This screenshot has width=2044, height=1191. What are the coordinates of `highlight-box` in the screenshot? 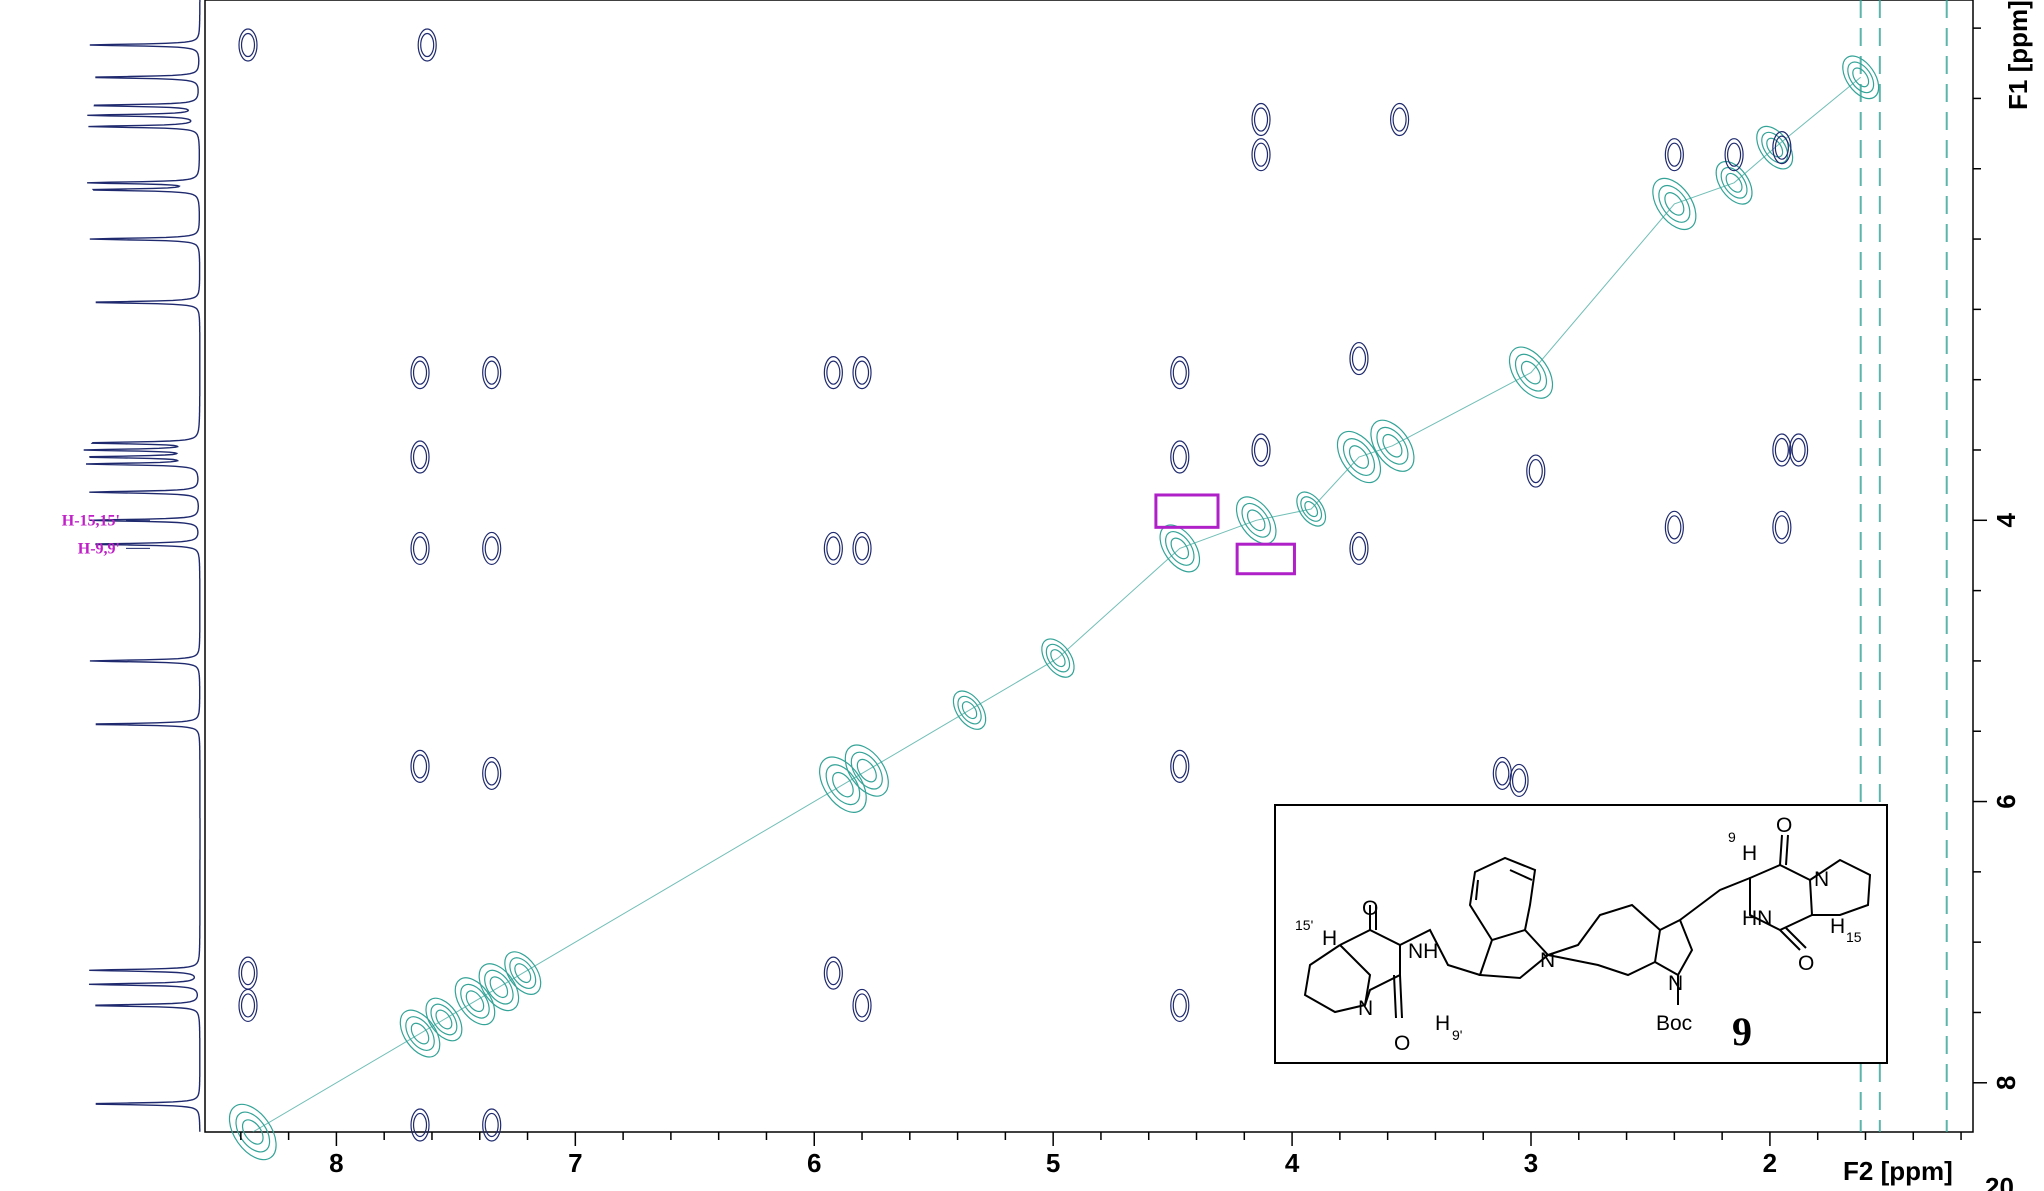 It's located at (1187, 511).